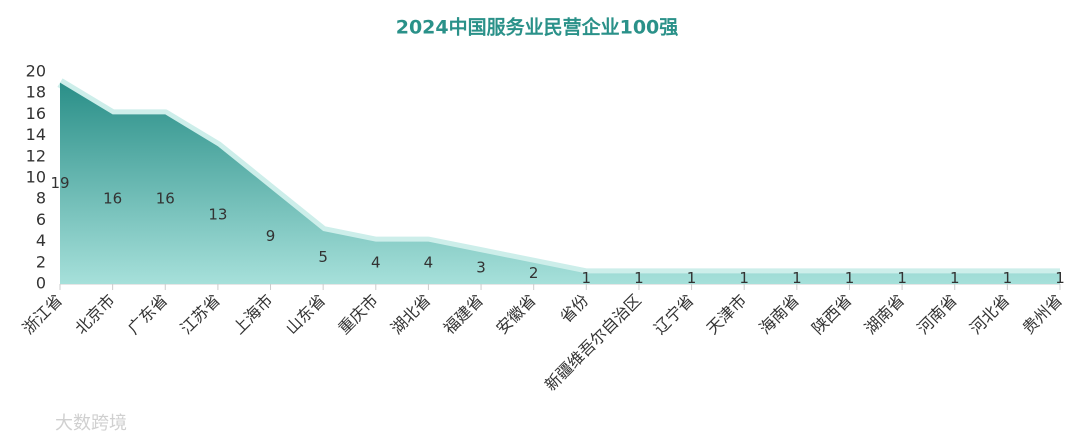 The image size is (1074, 444). I want to click on y-tick-label: 18, so click(36, 92).